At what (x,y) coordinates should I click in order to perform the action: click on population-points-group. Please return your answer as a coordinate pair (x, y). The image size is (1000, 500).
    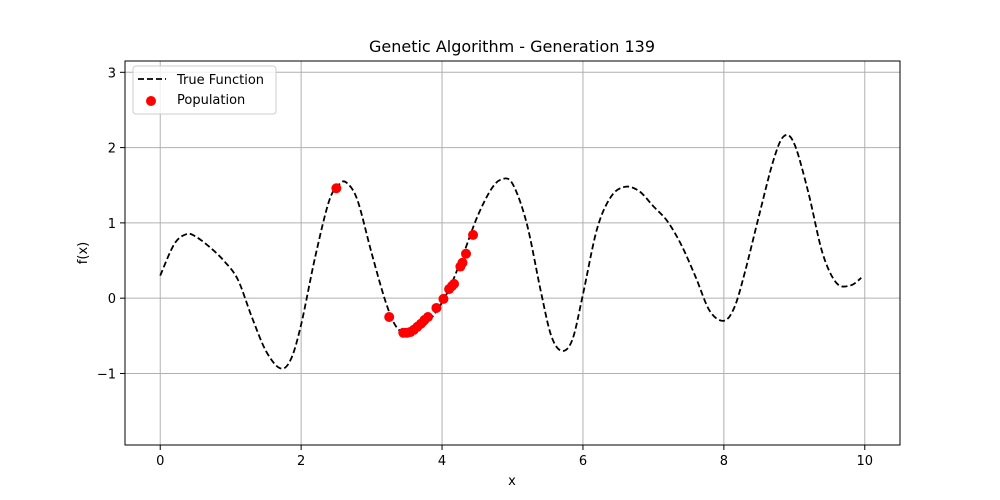
    Looking at the image, I should click on (405, 260).